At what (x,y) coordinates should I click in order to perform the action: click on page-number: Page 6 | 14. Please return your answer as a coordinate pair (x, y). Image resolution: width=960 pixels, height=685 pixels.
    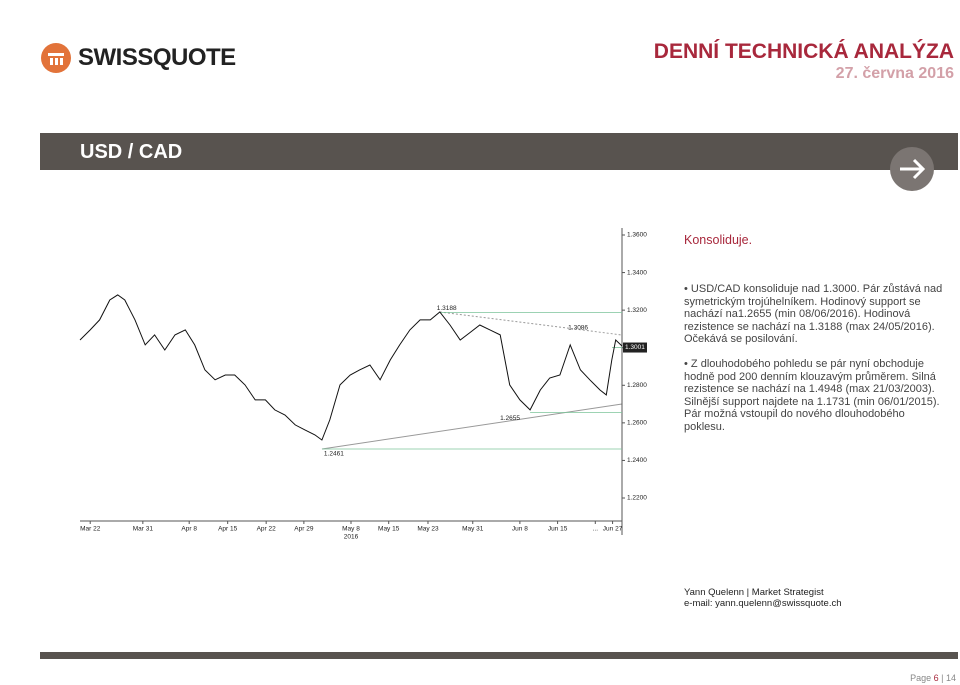
    Looking at the image, I should click on (933, 678).